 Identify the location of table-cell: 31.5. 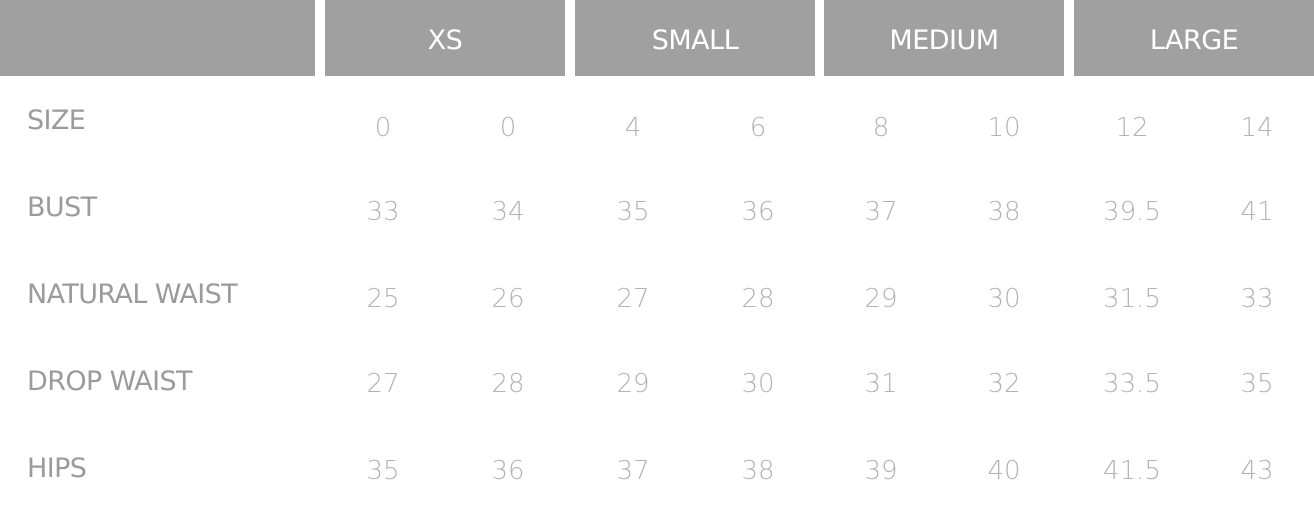
(1132, 299).